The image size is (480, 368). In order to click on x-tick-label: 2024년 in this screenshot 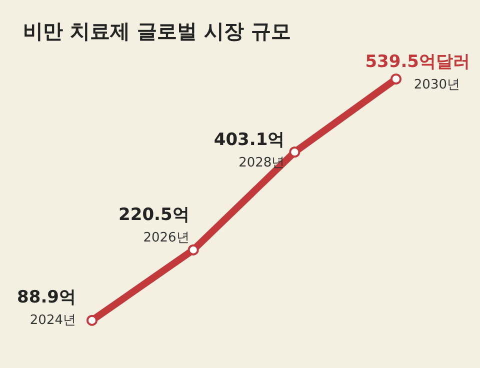, I will do `click(53, 320)`.